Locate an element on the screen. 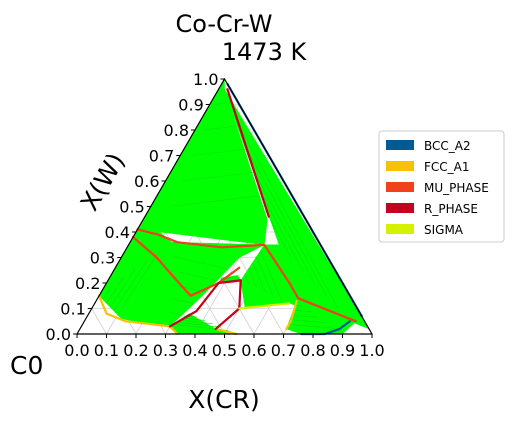 The height and width of the screenshot is (423, 514). y-tick-label: 0.2 is located at coordinates (87, 283).